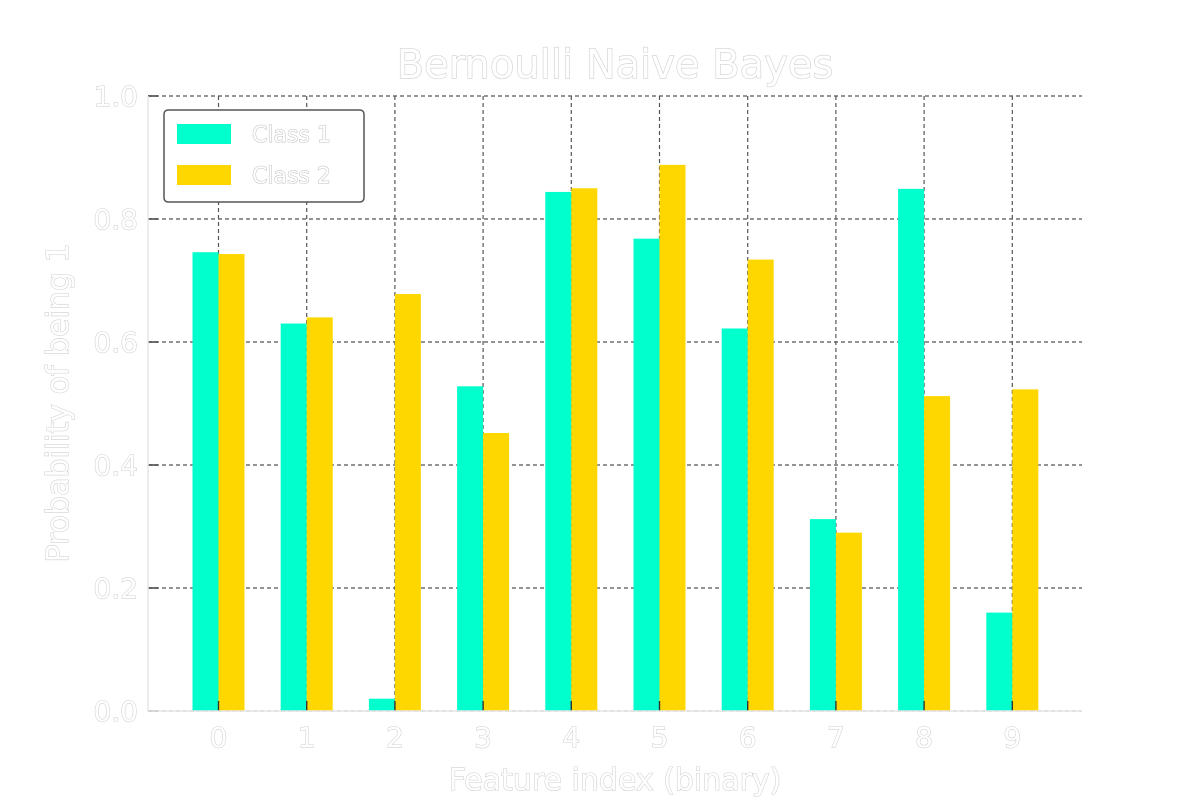 The image size is (1200, 800). Describe the element at coordinates (1012, 737) in the screenshot. I see `x-tick-label: 9` at that location.